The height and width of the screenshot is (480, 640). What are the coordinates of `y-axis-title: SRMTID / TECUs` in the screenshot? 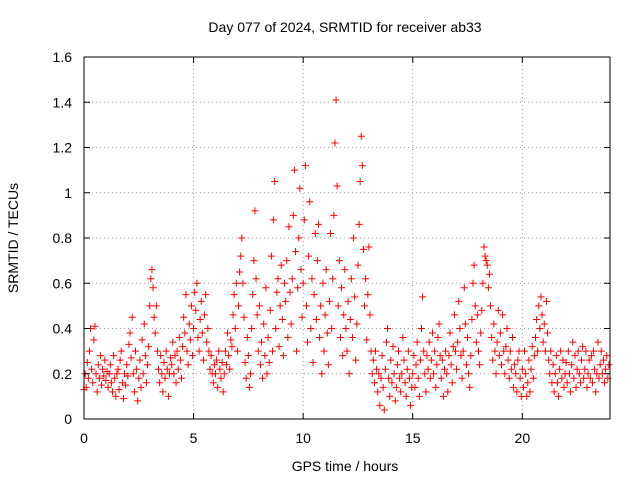 It's located at (13, 238).